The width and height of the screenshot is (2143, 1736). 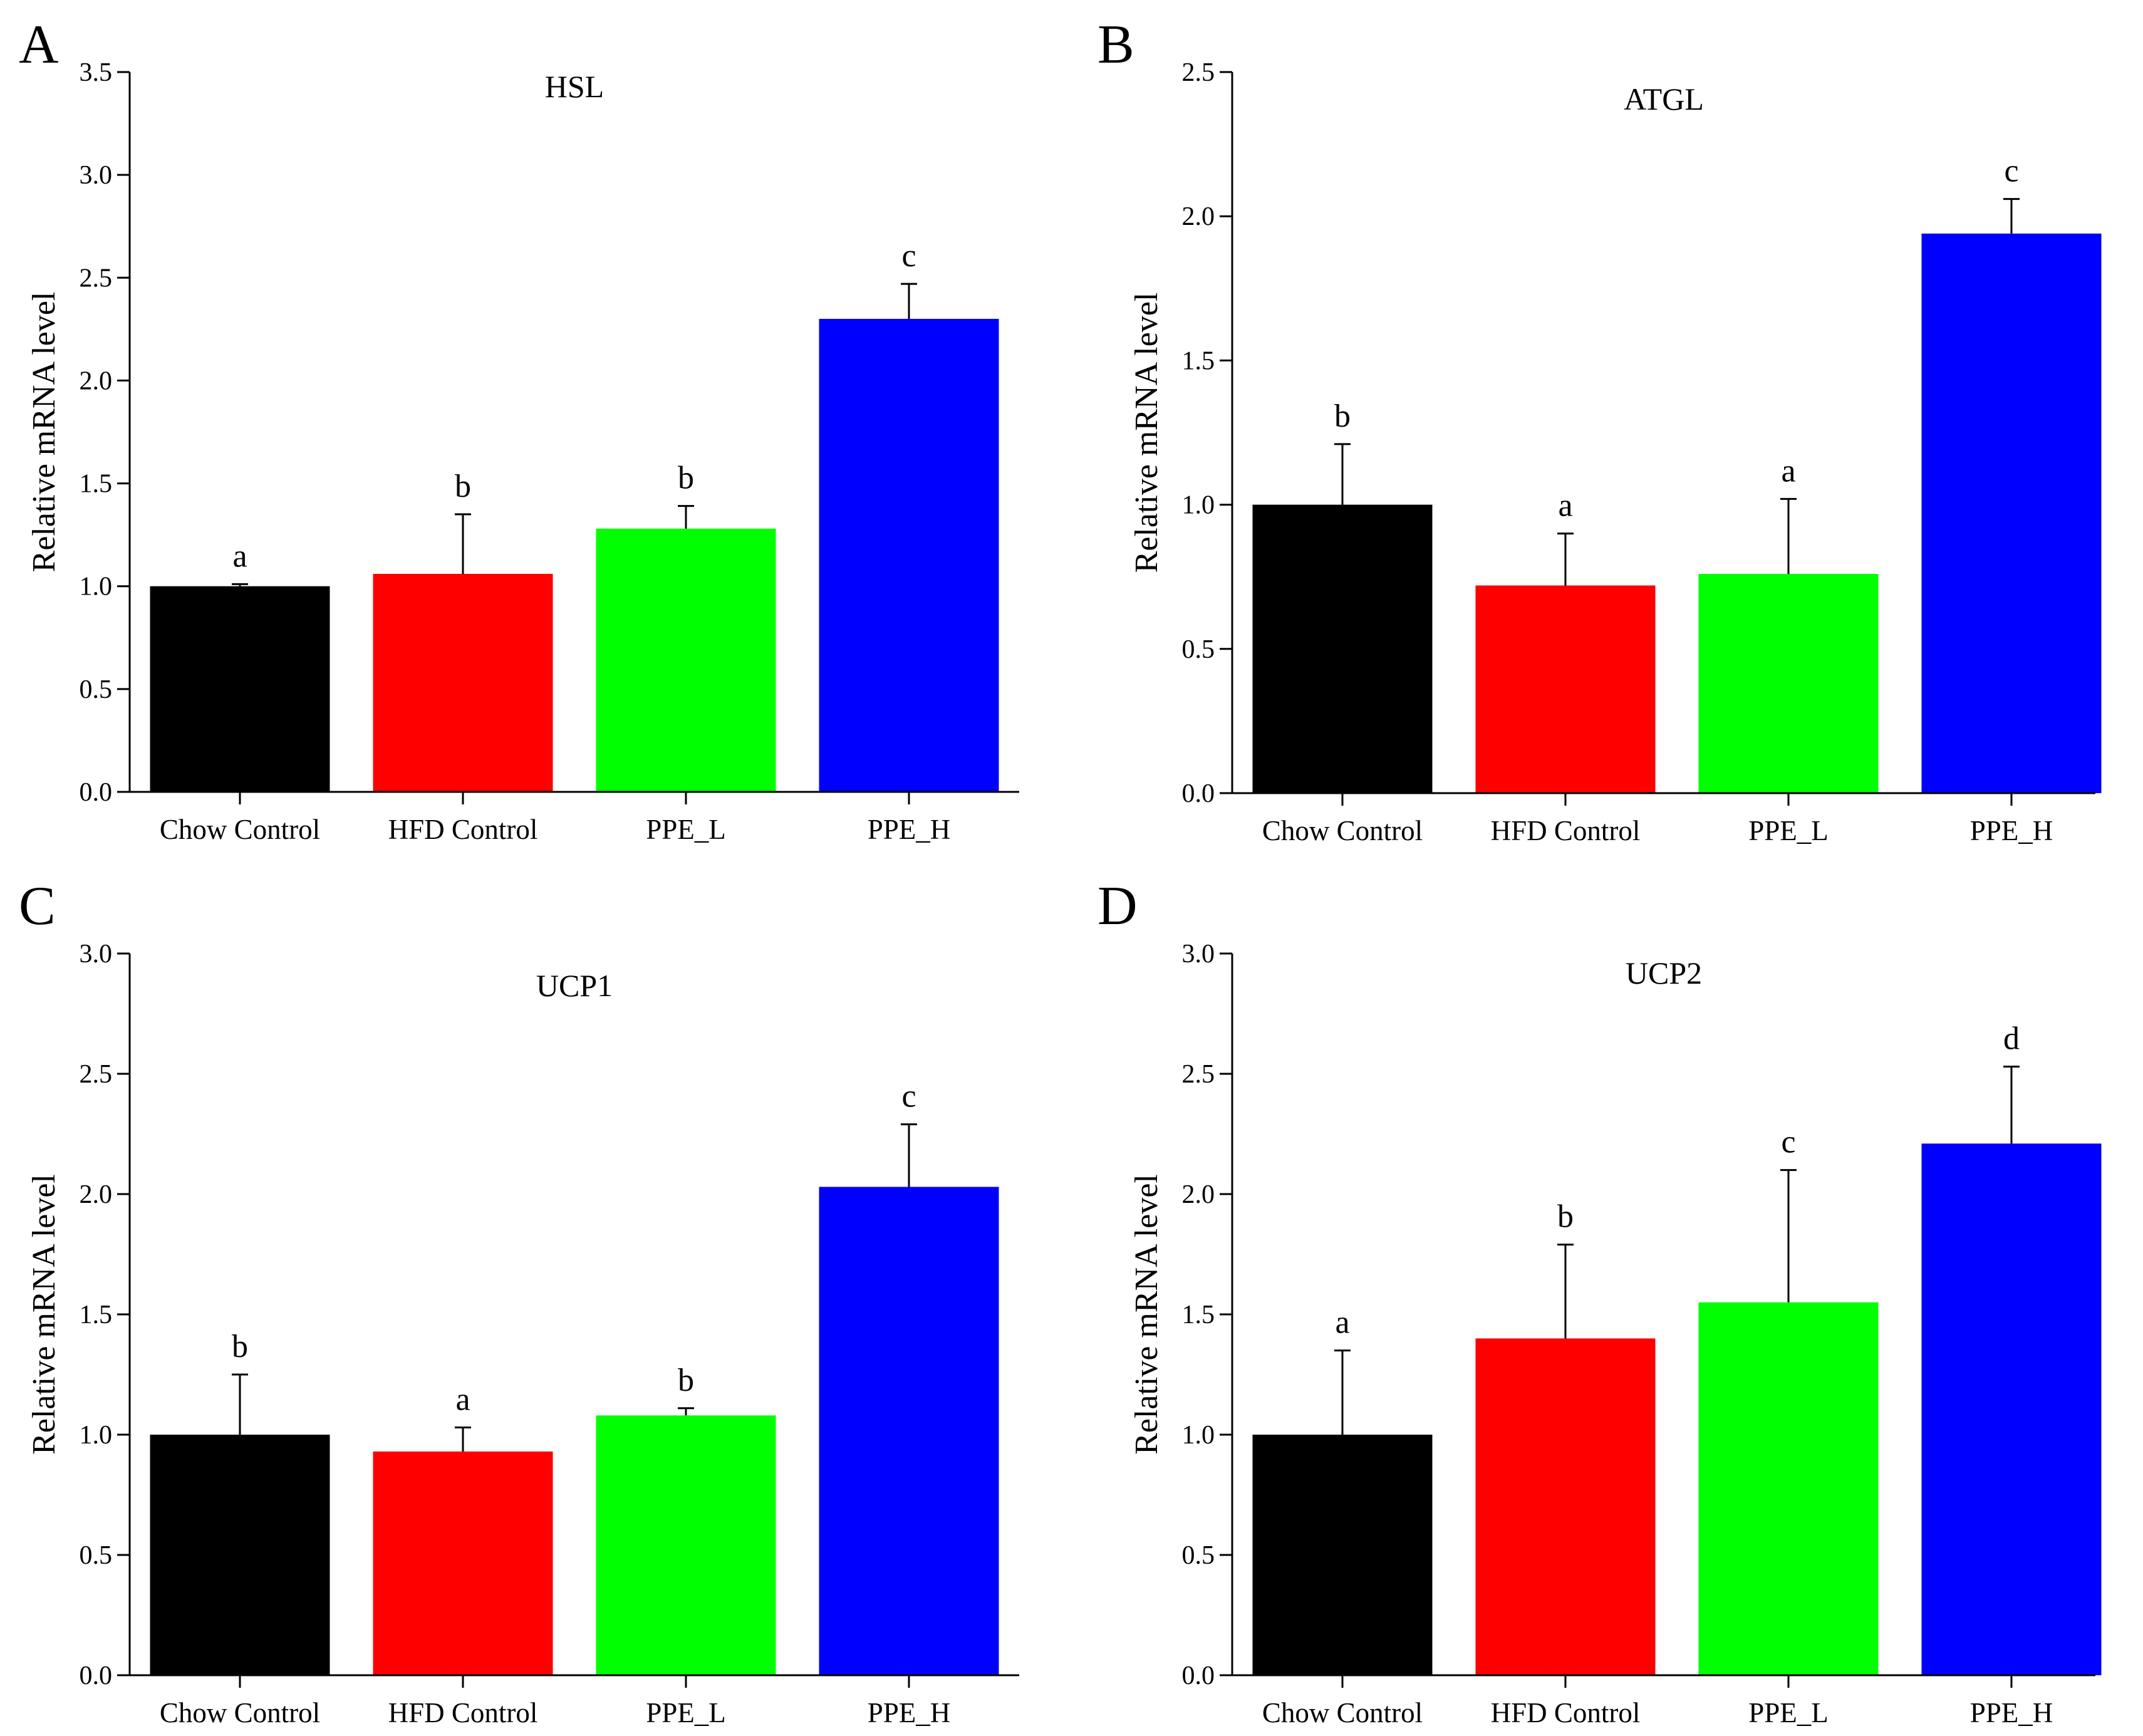 What do you see at coordinates (1664, 972) in the screenshot?
I see `chart-title: UCP2` at bounding box center [1664, 972].